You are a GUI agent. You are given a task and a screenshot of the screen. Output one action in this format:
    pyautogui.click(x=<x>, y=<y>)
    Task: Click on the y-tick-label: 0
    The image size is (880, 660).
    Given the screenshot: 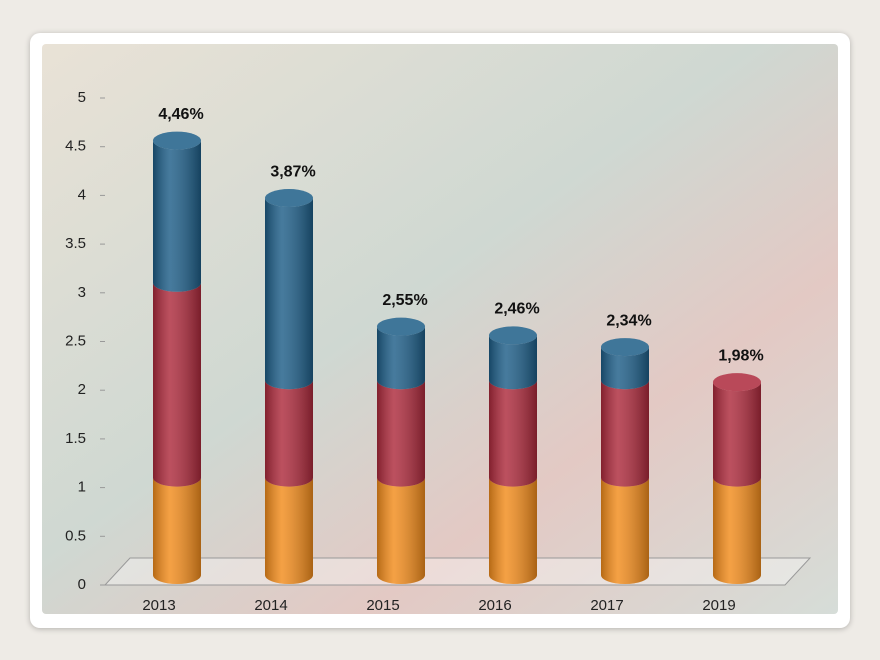 What is the action you would take?
    pyautogui.click(x=82, y=584)
    